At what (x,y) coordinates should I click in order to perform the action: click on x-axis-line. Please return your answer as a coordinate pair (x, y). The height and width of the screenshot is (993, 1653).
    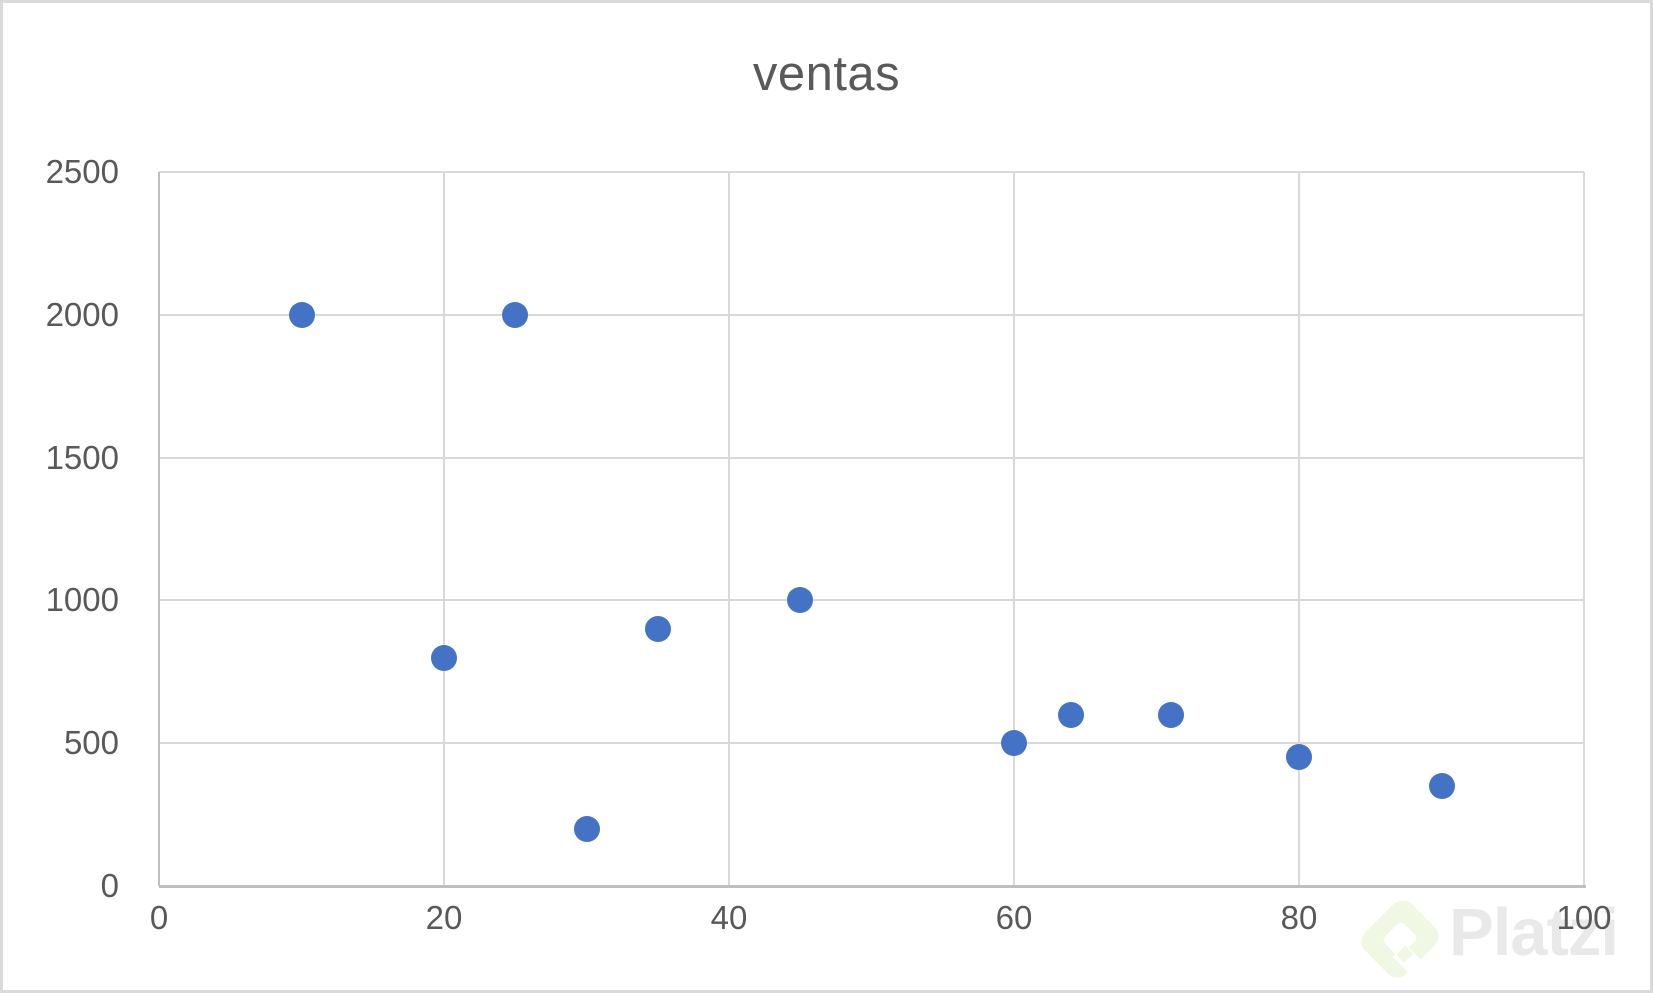
    Looking at the image, I should click on (872, 886).